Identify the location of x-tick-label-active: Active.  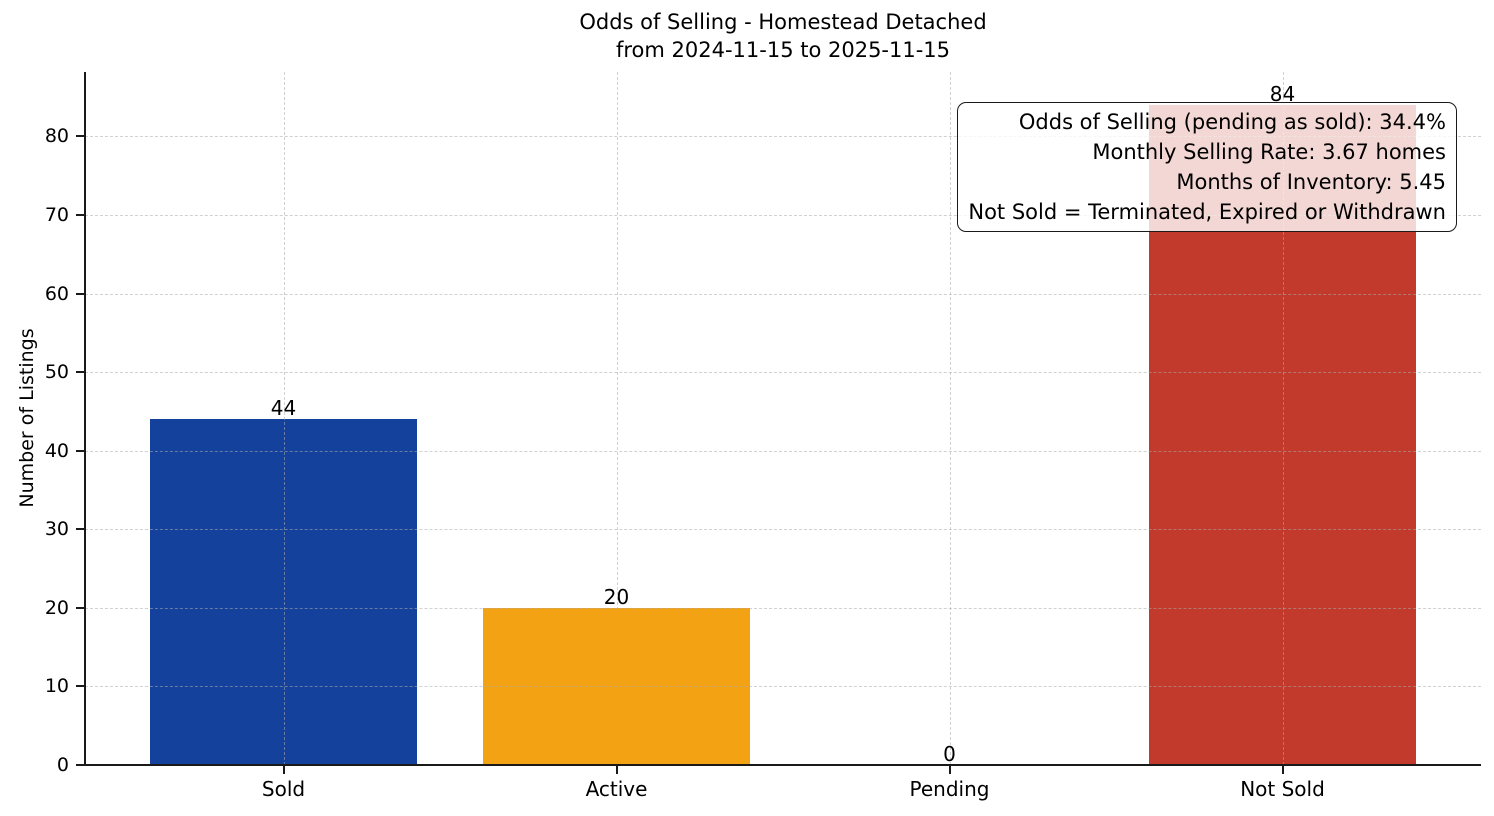
(616, 789).